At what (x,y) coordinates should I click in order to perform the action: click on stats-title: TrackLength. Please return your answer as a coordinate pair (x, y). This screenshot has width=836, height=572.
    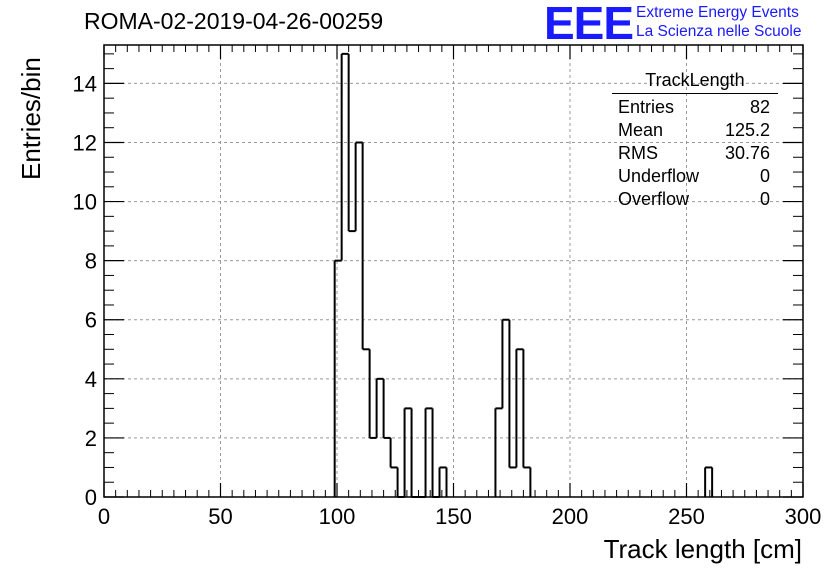
    Looking at the image, I should click on (695, 82).